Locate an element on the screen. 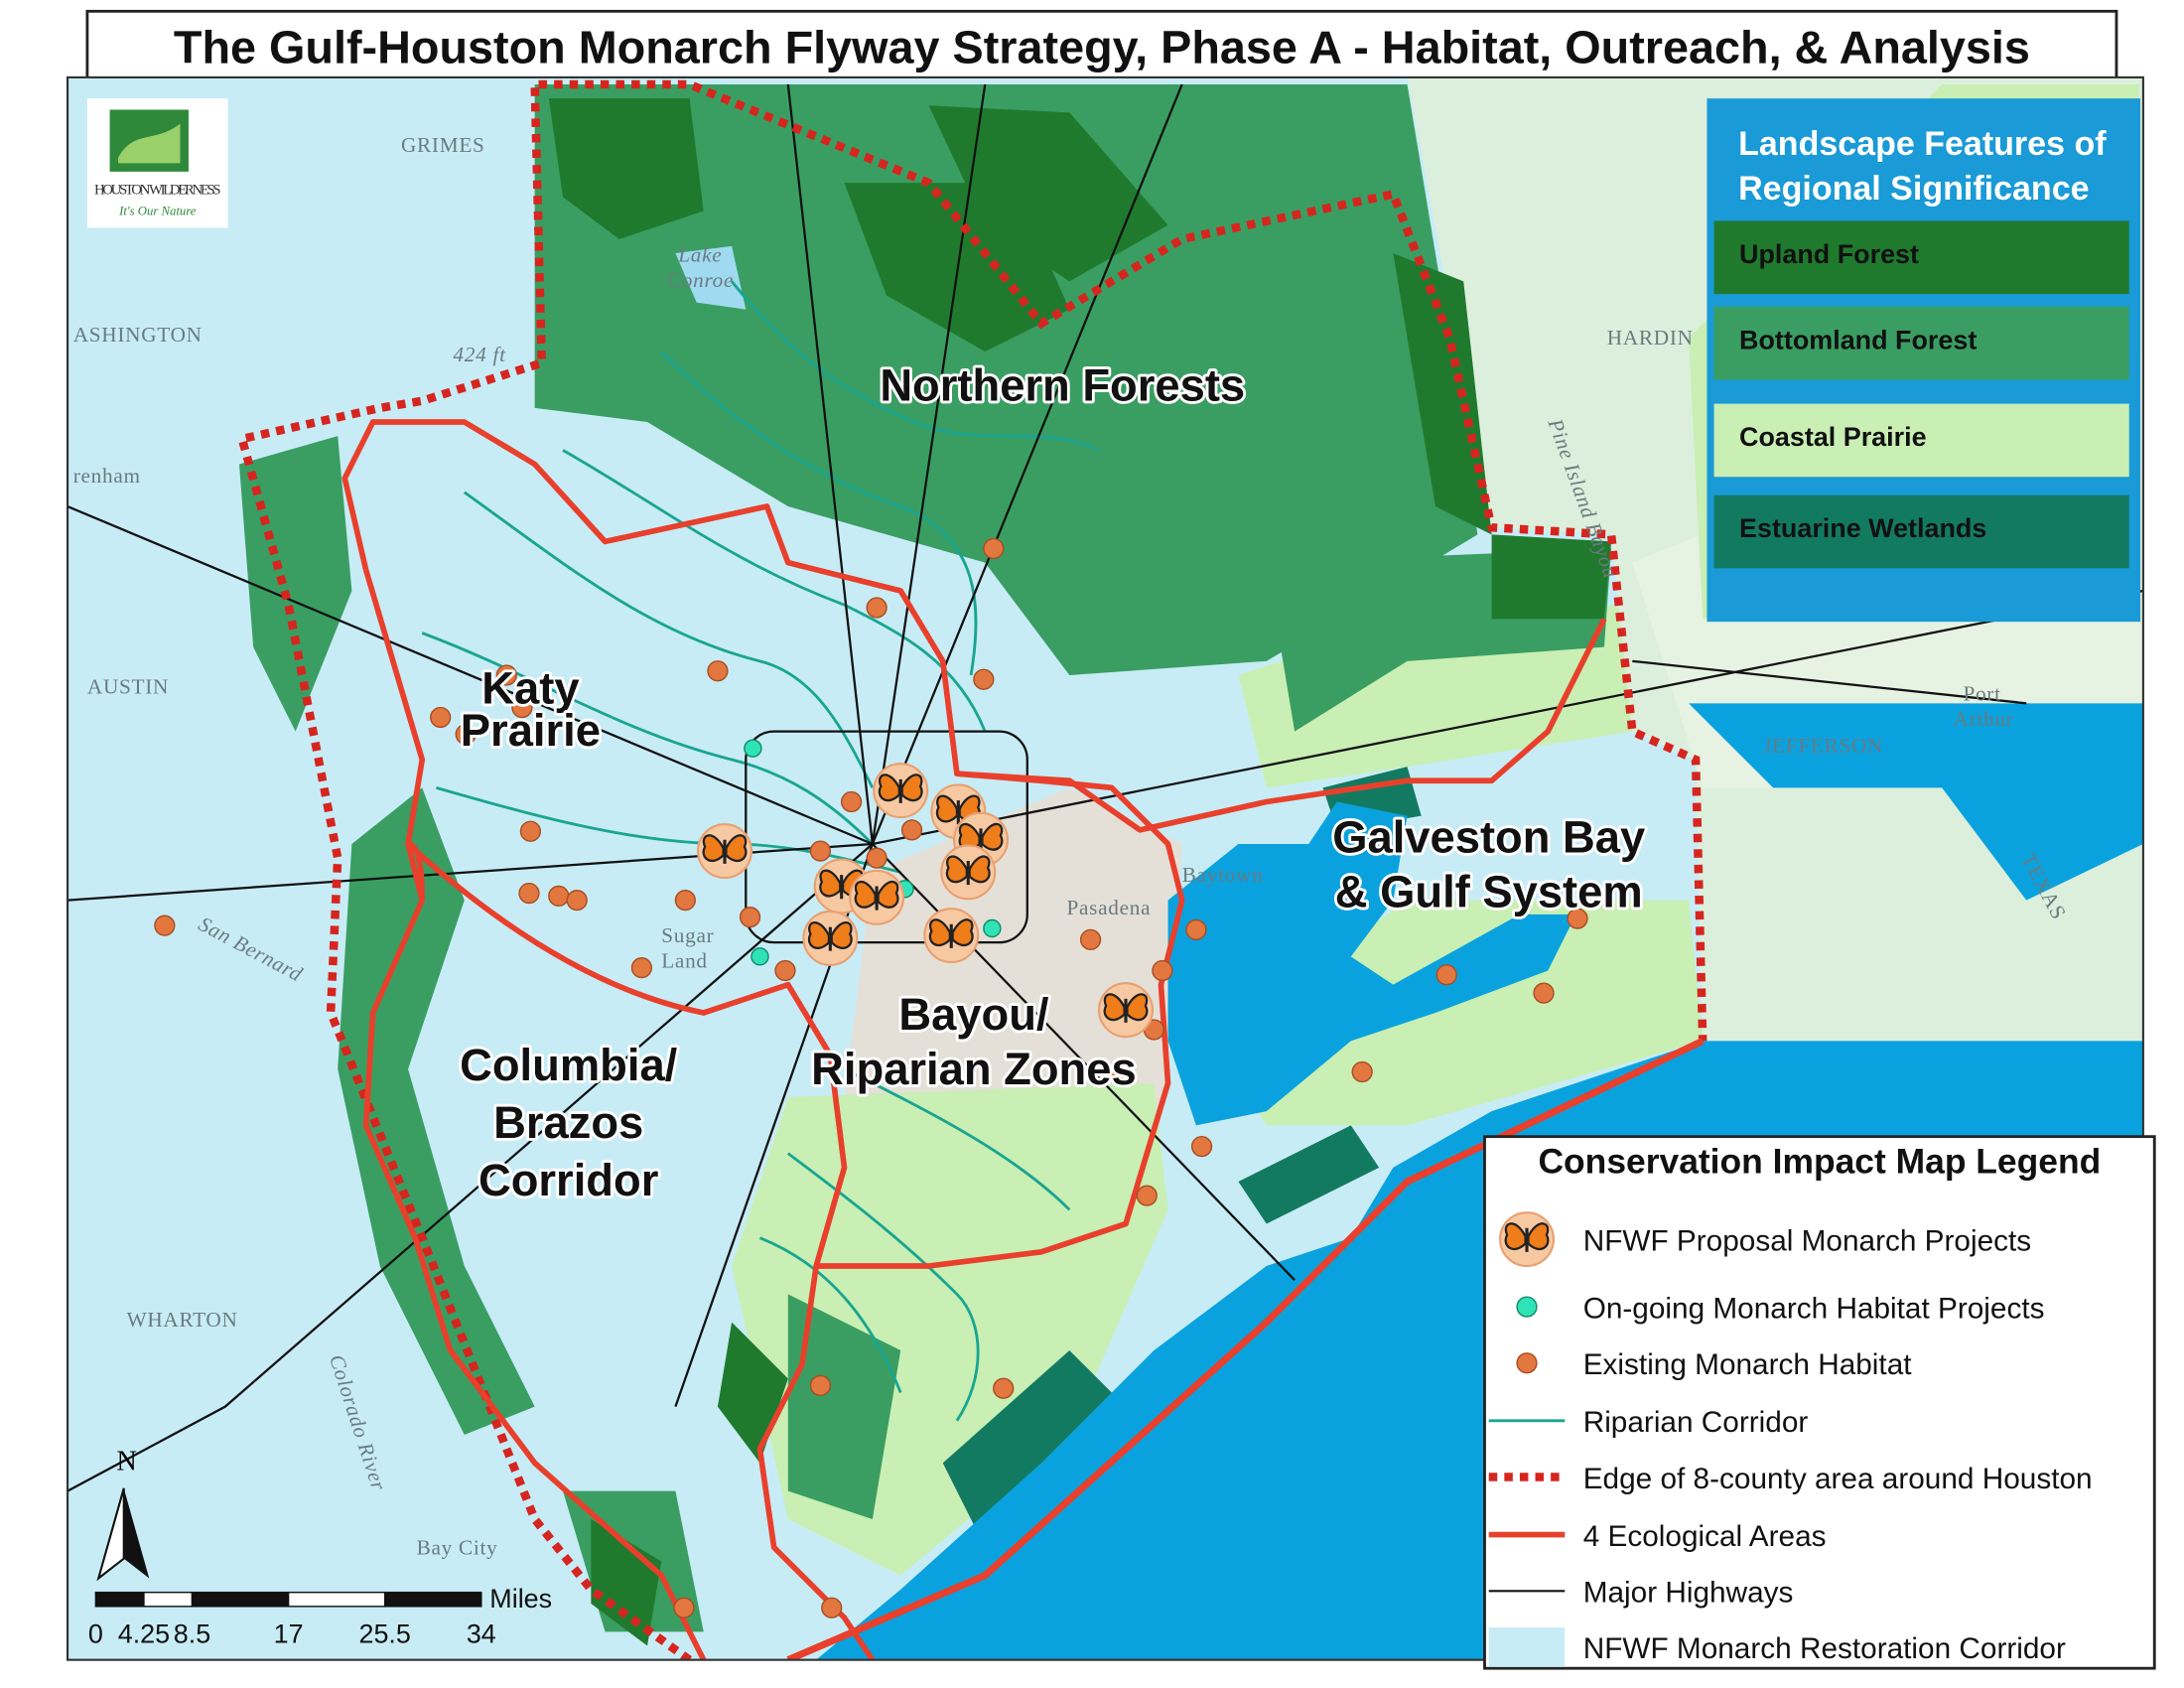 This screenshot has height=1688, width=2184. place-label: Baytown is located at coordinates (1223, 875).